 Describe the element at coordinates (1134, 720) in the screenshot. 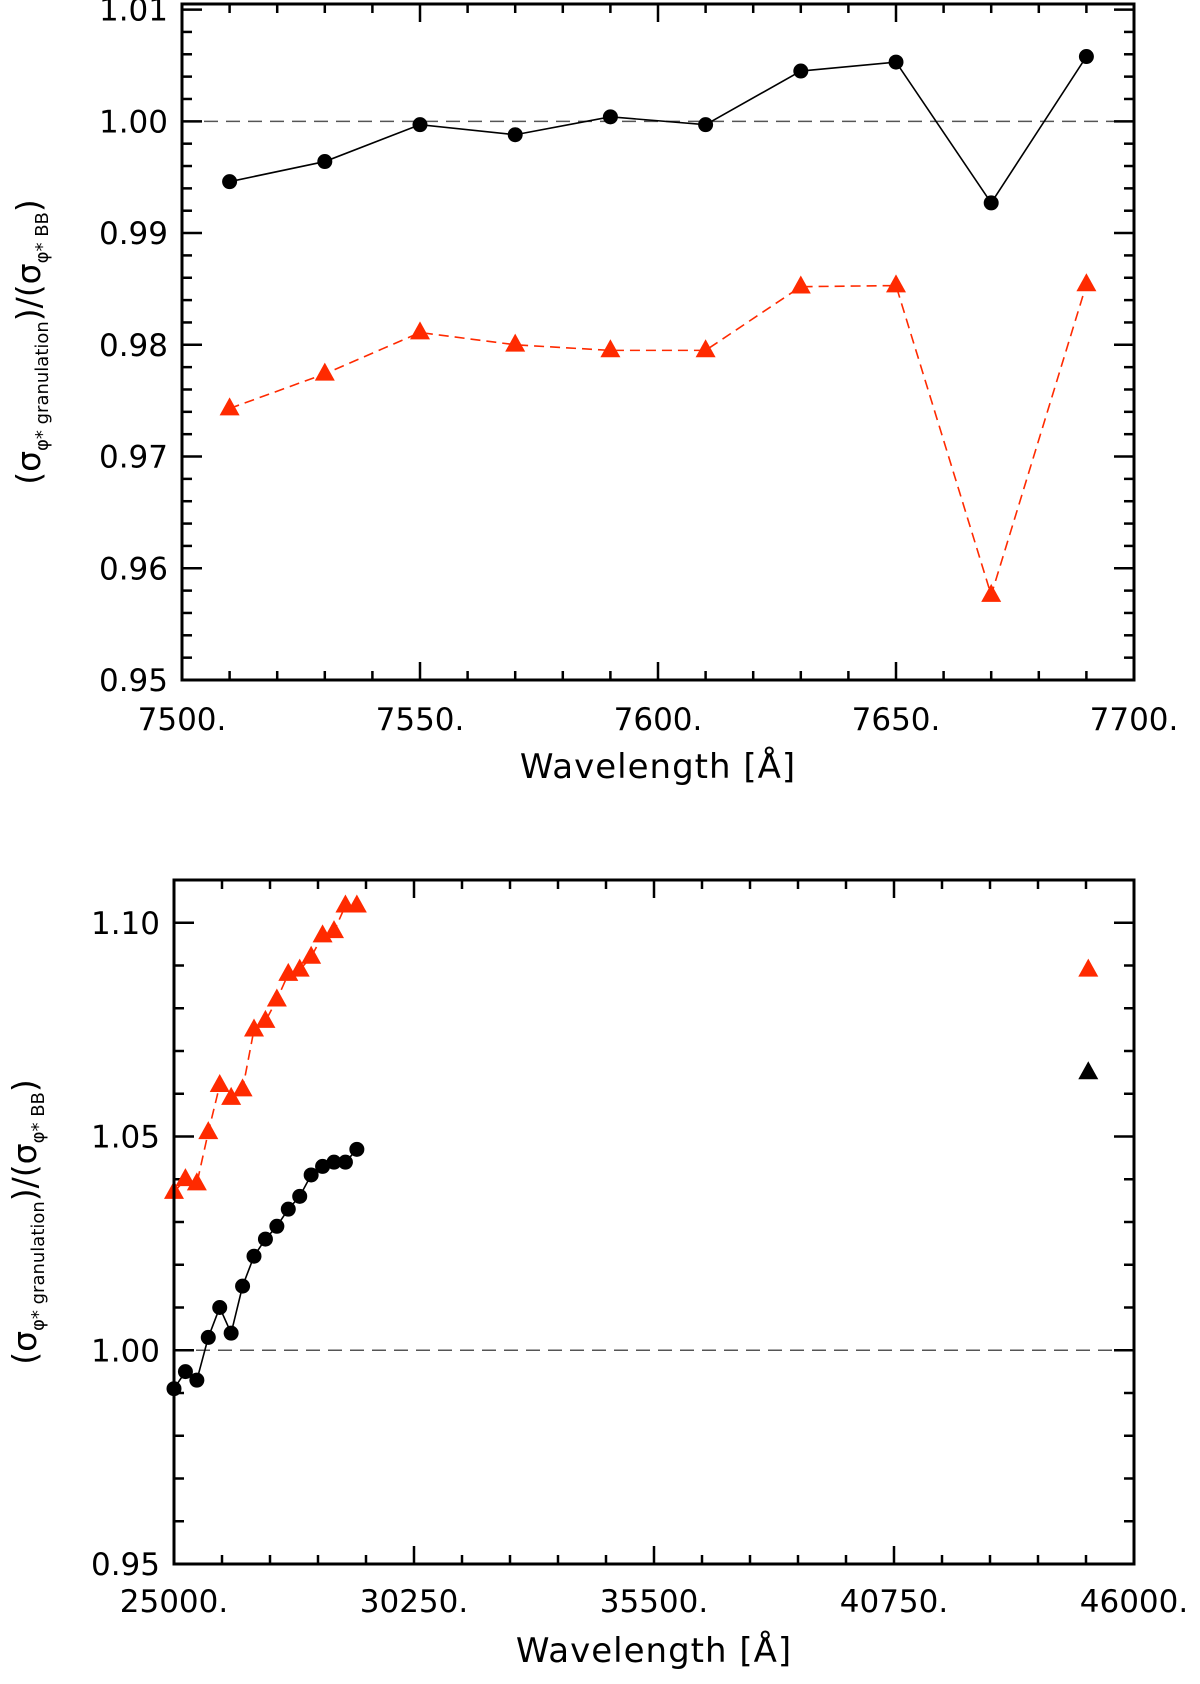

I see `x-tick-label: 7700.` at that location.